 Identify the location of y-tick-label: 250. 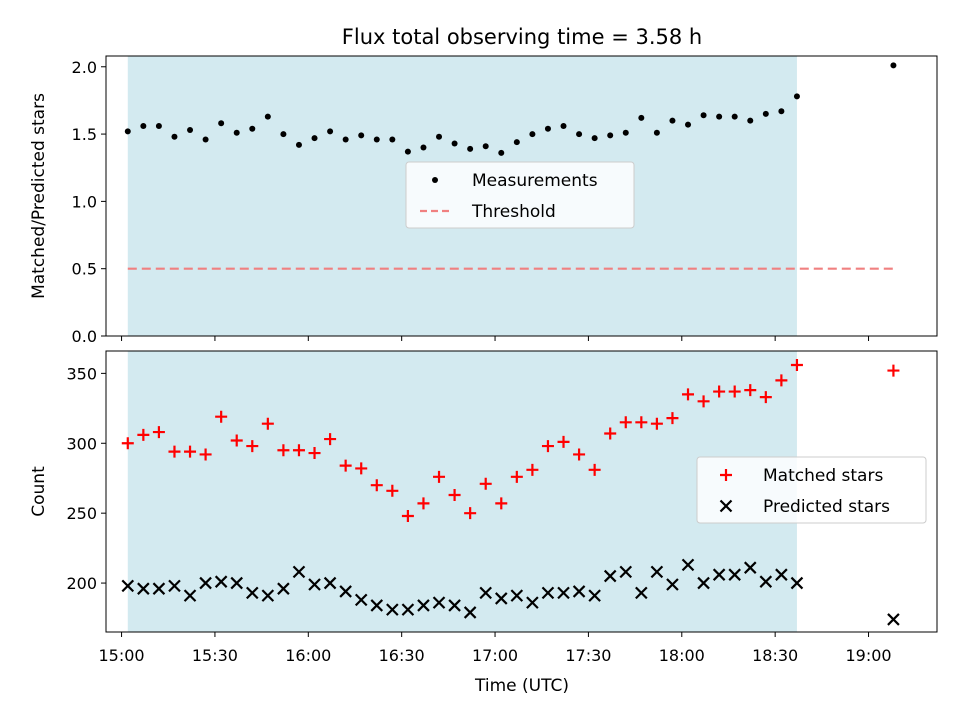
(81, 513).